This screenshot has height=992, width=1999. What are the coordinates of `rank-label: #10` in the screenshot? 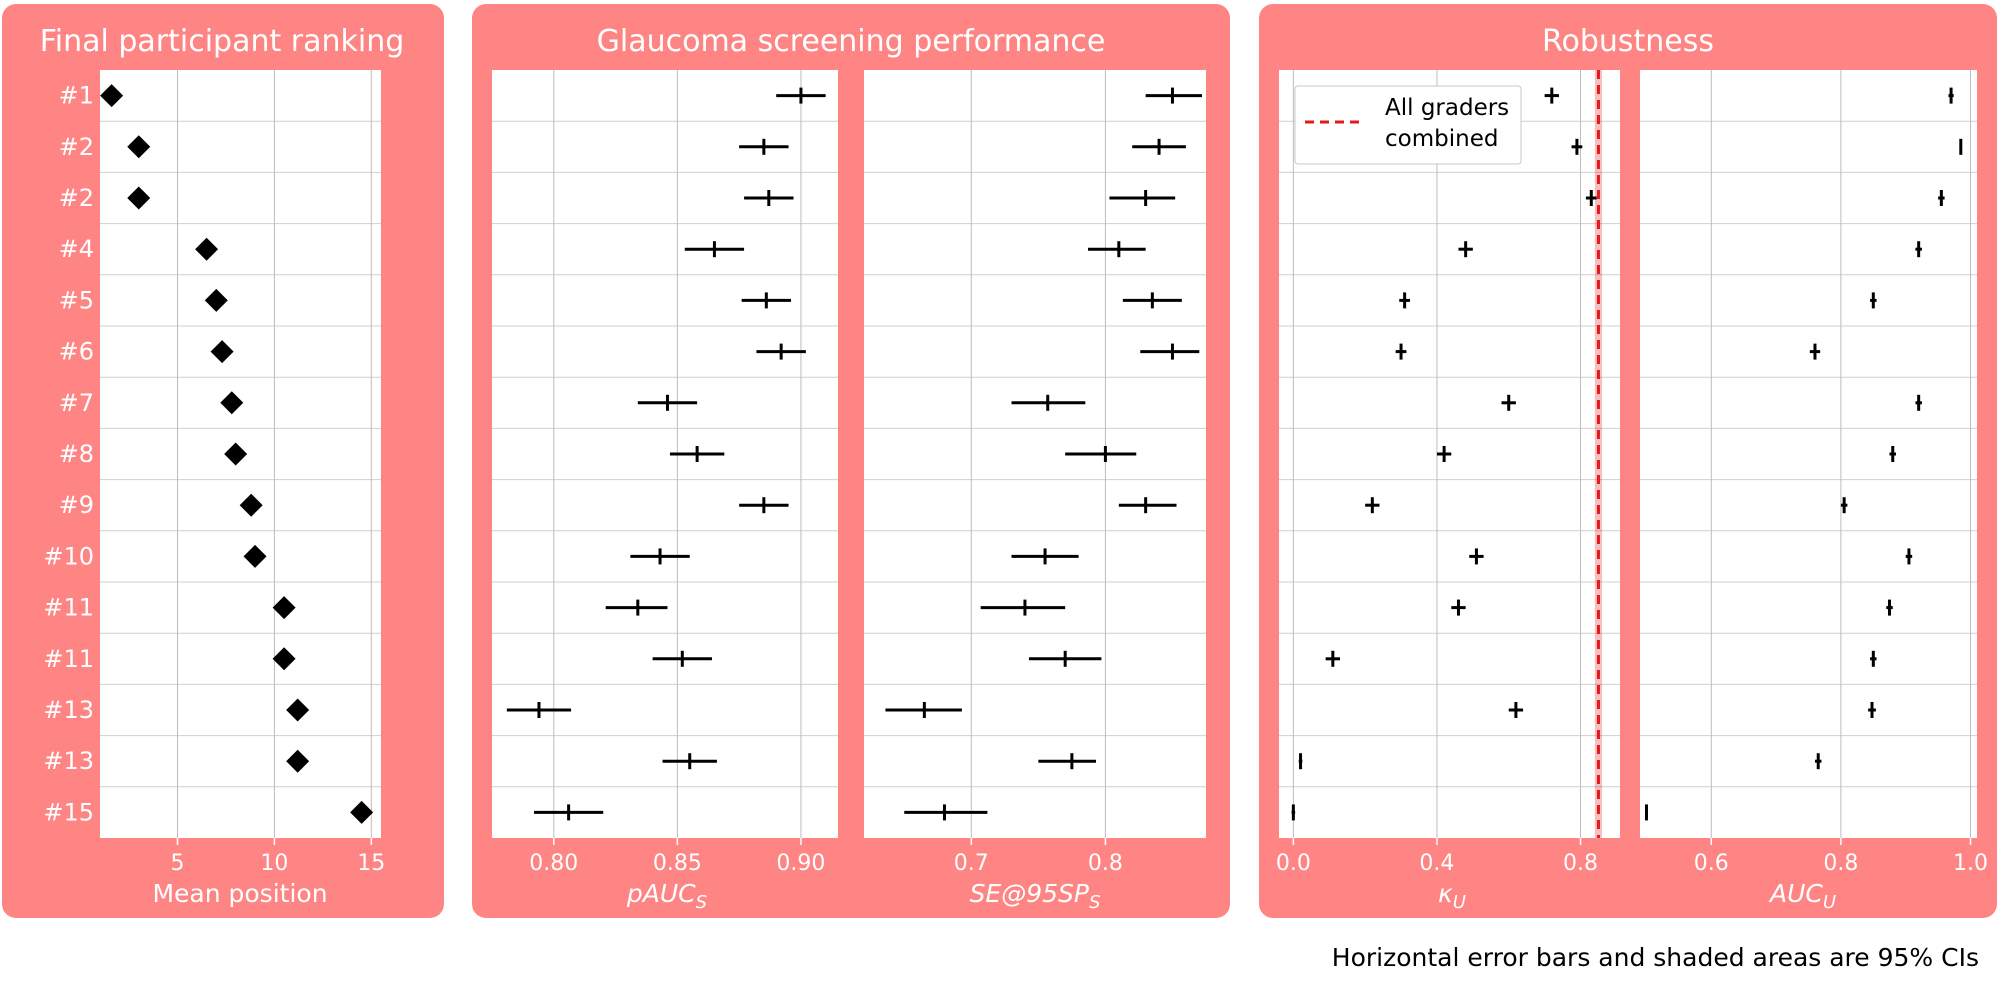 It's located at (68, 556).